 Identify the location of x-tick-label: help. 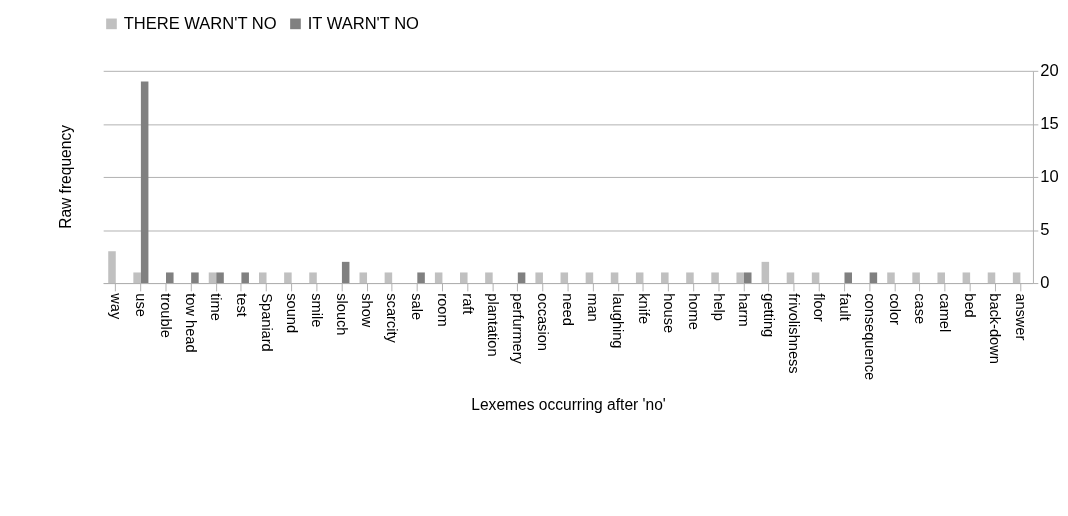
(718, 307).